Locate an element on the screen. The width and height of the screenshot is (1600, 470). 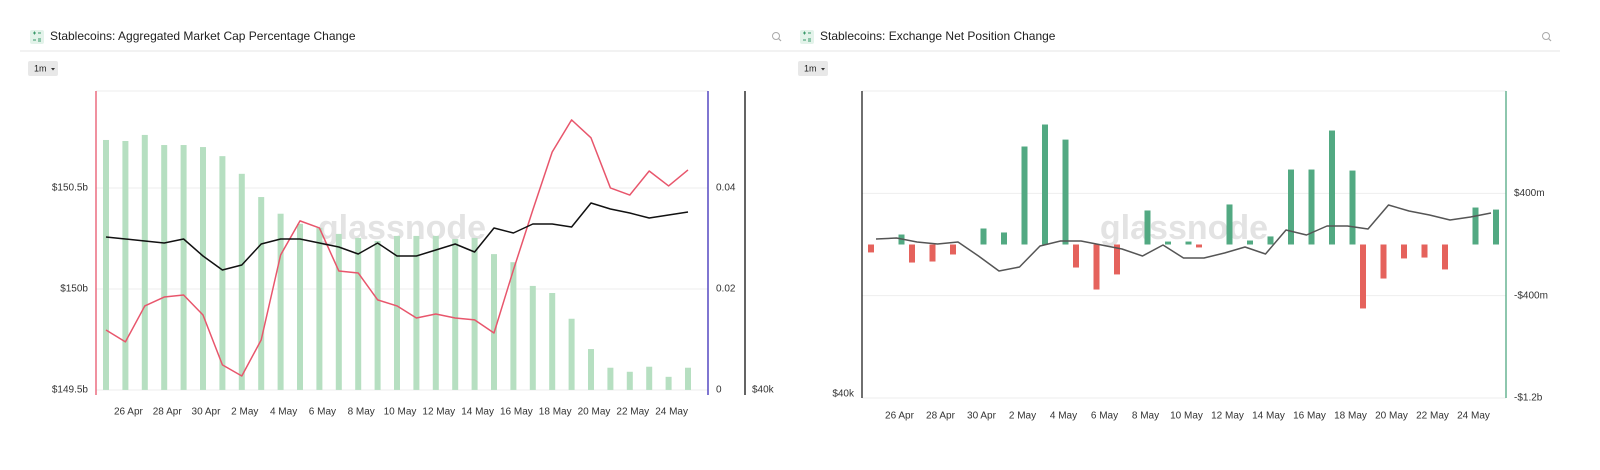
line-series is located at coordinates (397, 236).